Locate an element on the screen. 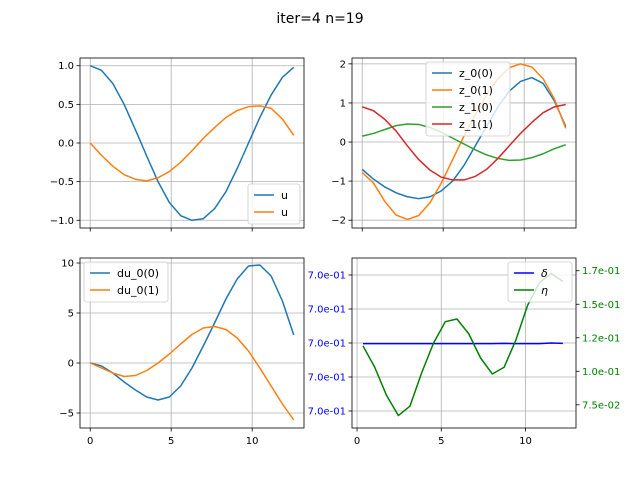 The image size is (640, 480). y-tick-label: 1 is located at coordinates (343, 103).